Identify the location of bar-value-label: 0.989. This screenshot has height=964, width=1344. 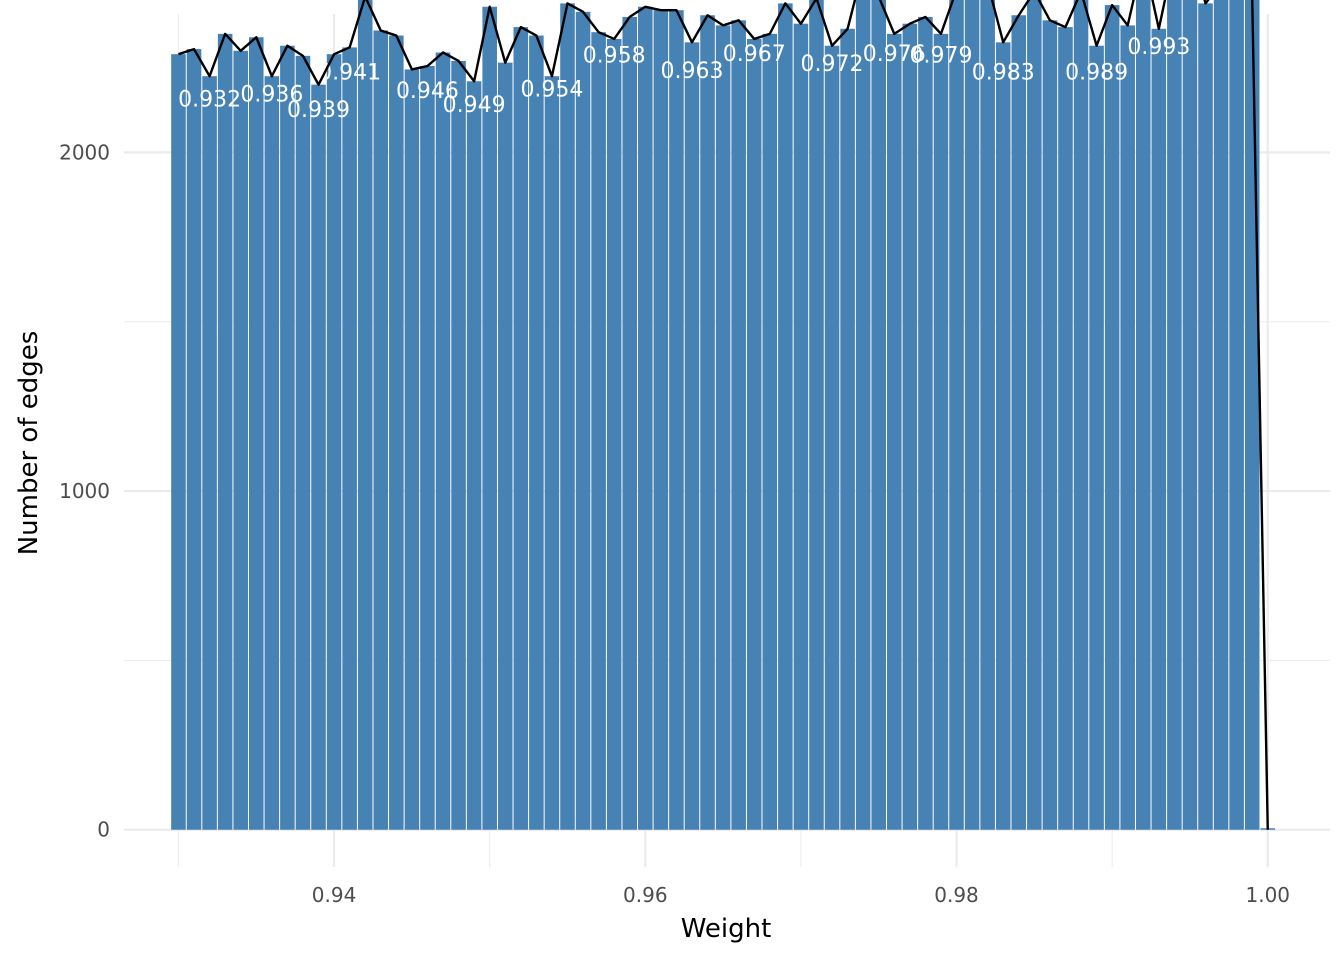
(1096, 73).